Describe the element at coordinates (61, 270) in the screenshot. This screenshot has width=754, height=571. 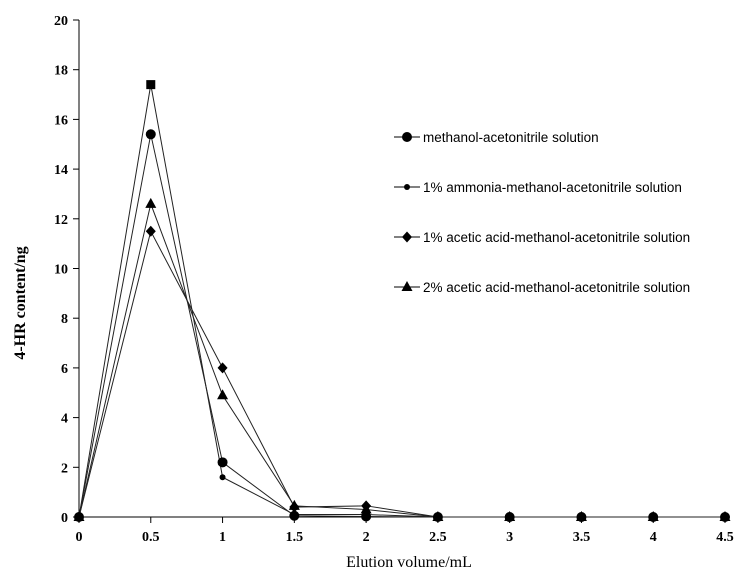
I see `y-tick-label: 10` at that location.